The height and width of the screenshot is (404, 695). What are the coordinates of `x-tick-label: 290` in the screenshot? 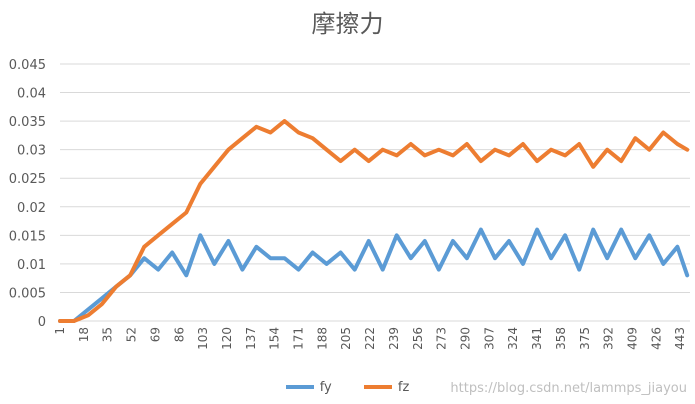 It's located at (466, 338).